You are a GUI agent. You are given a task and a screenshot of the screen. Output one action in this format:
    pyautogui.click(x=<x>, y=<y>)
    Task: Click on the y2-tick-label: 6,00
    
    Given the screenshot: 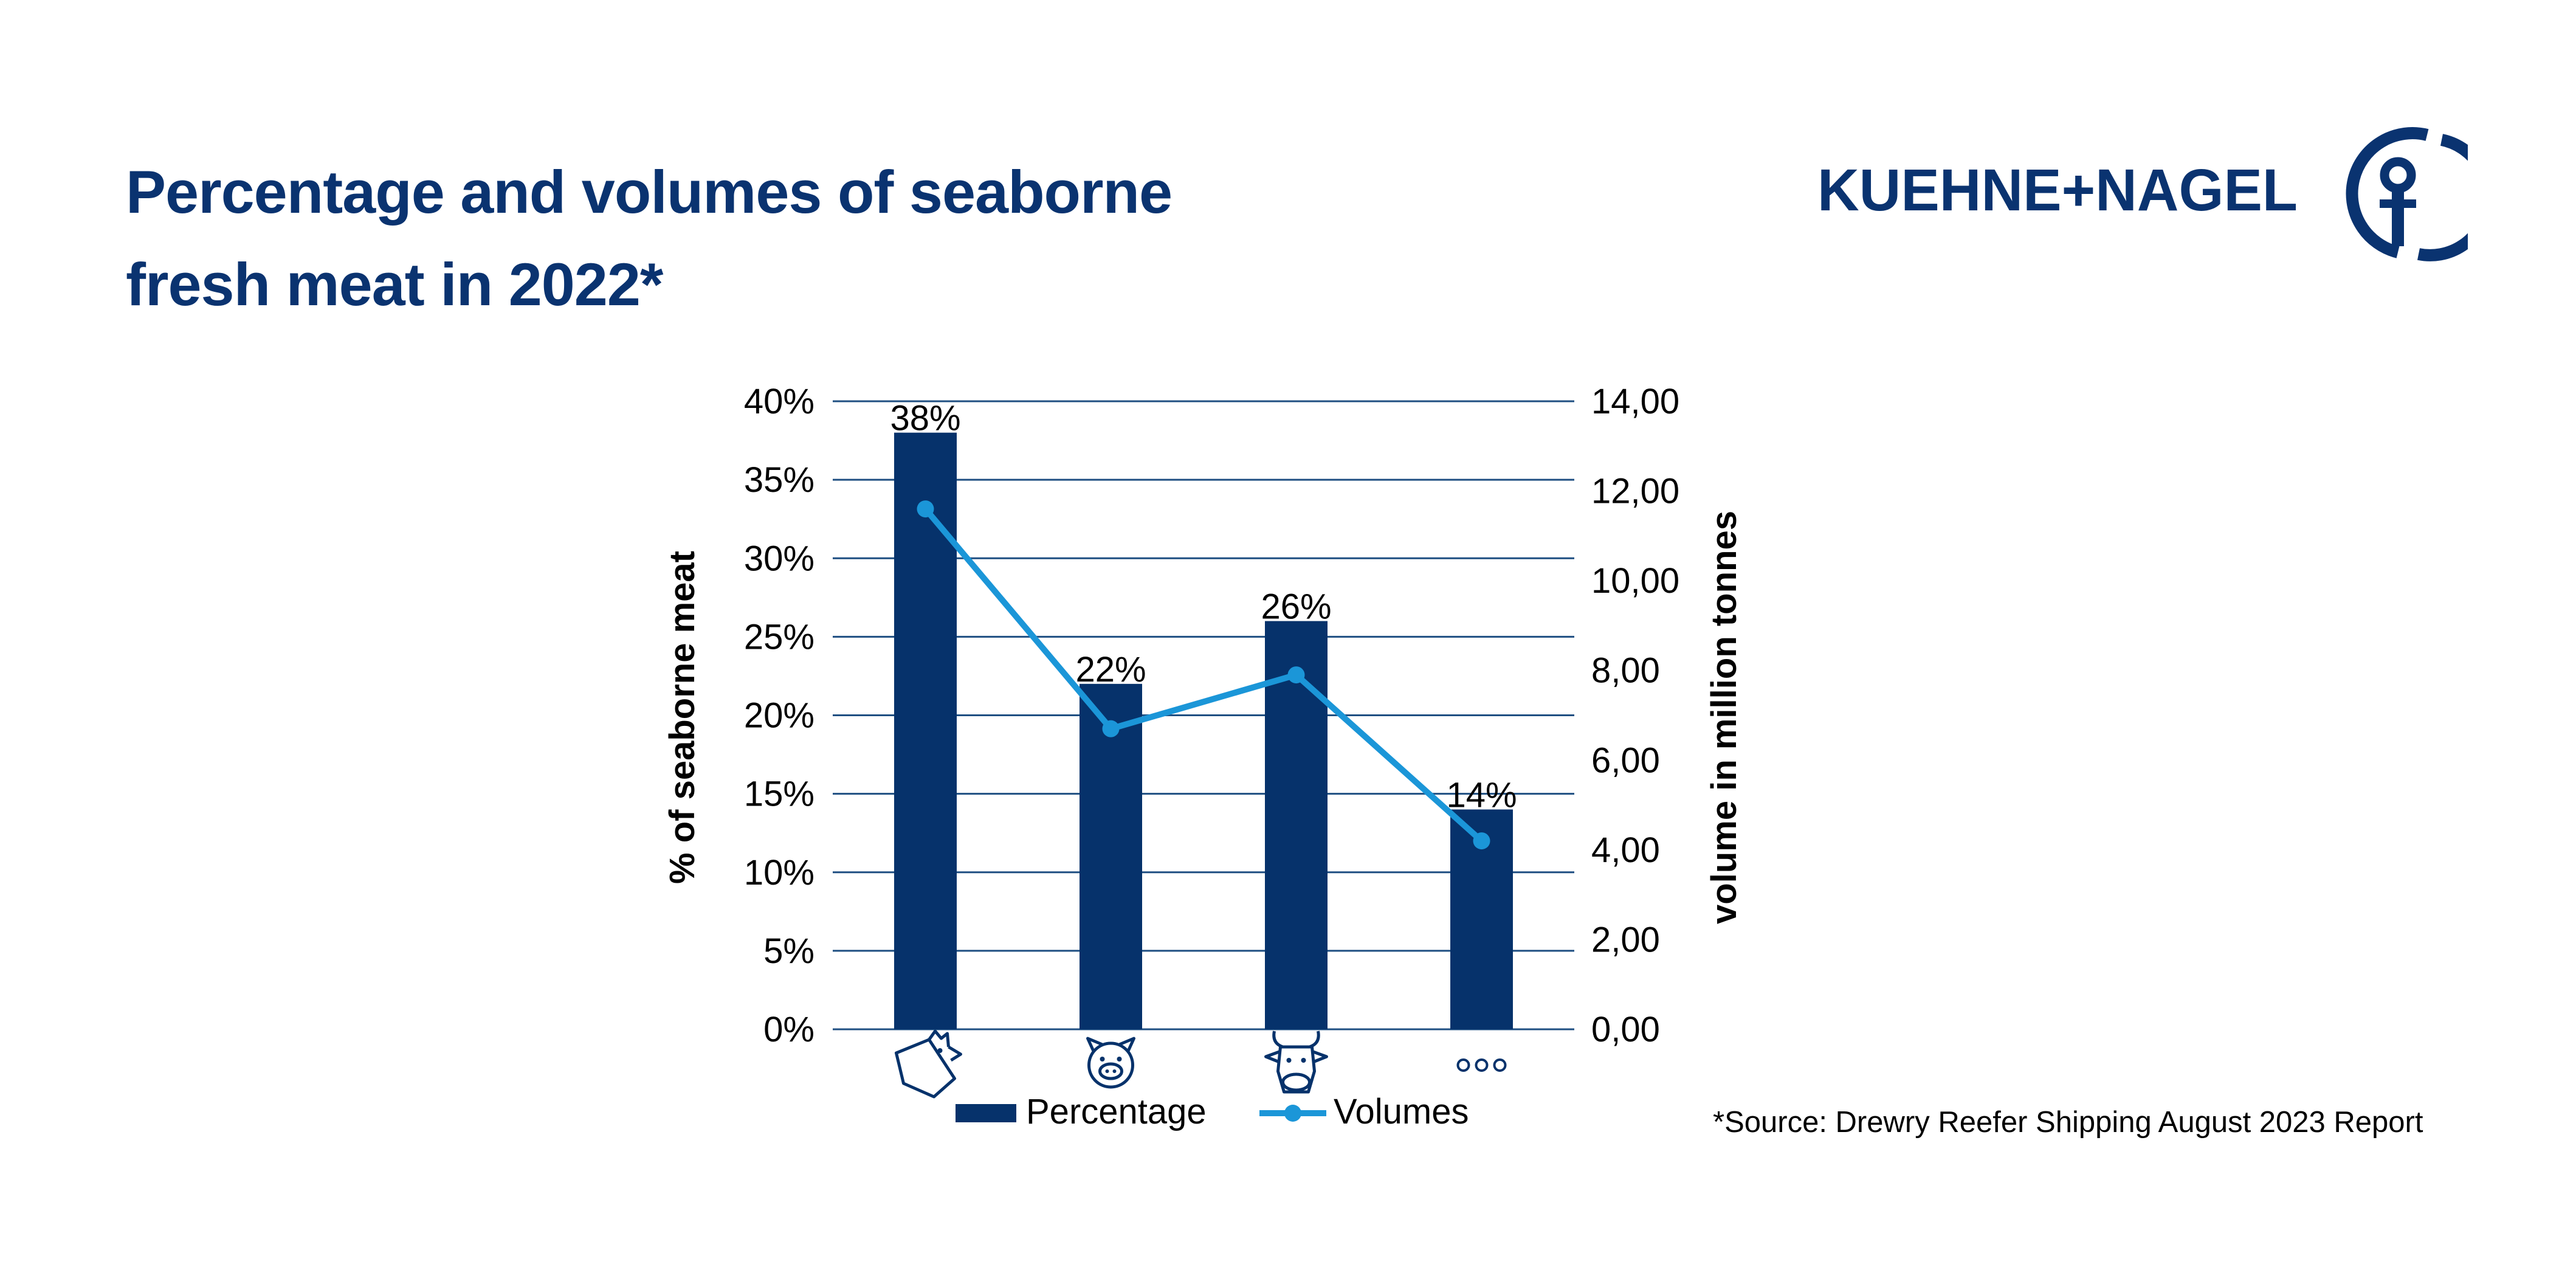 What is the action you would take?
    pyautogui.click(x=1625, y=760)
    